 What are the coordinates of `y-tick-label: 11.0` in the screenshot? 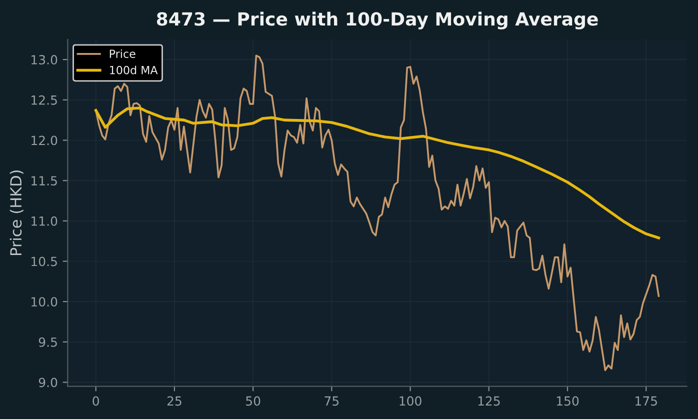 It's located at (45, 221).